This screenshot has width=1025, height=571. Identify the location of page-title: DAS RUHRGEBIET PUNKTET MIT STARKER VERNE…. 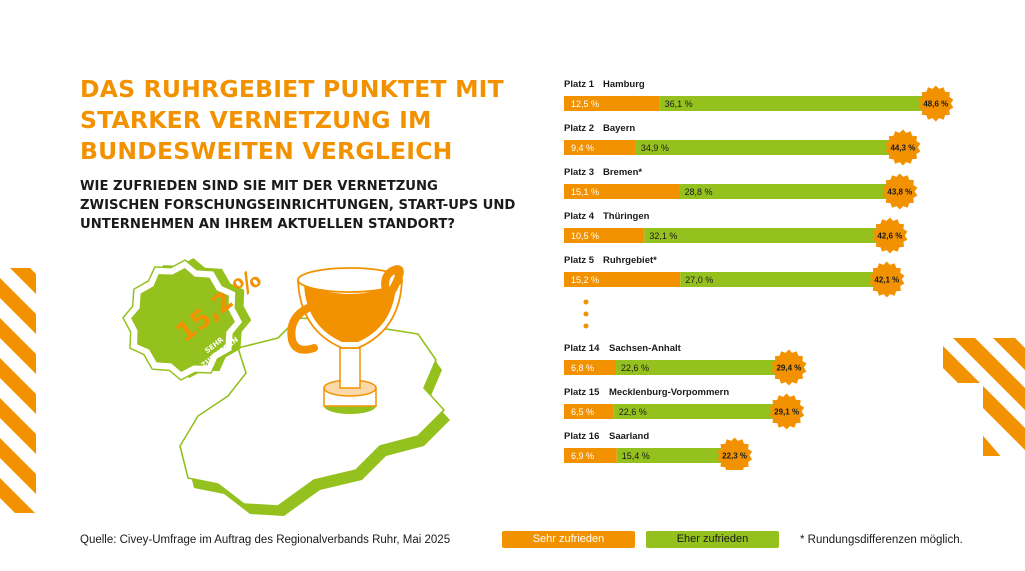
(292, 120).